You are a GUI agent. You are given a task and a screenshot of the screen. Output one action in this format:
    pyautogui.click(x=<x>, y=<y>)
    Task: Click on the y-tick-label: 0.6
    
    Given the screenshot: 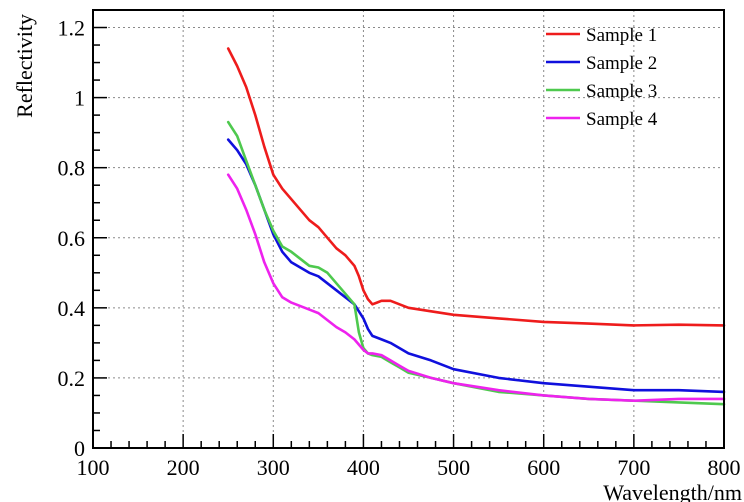 What is the action you would take?
    pyautogui.click(x=72, y=238)
    